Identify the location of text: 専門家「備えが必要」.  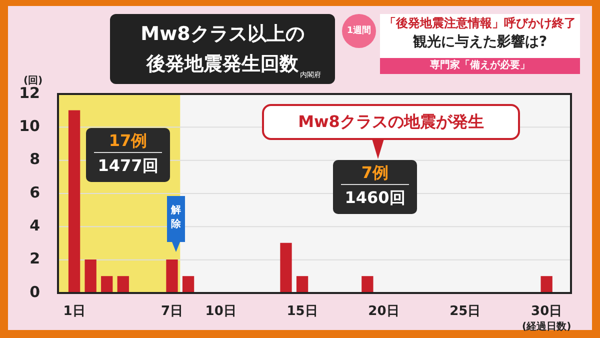
(480, 66).